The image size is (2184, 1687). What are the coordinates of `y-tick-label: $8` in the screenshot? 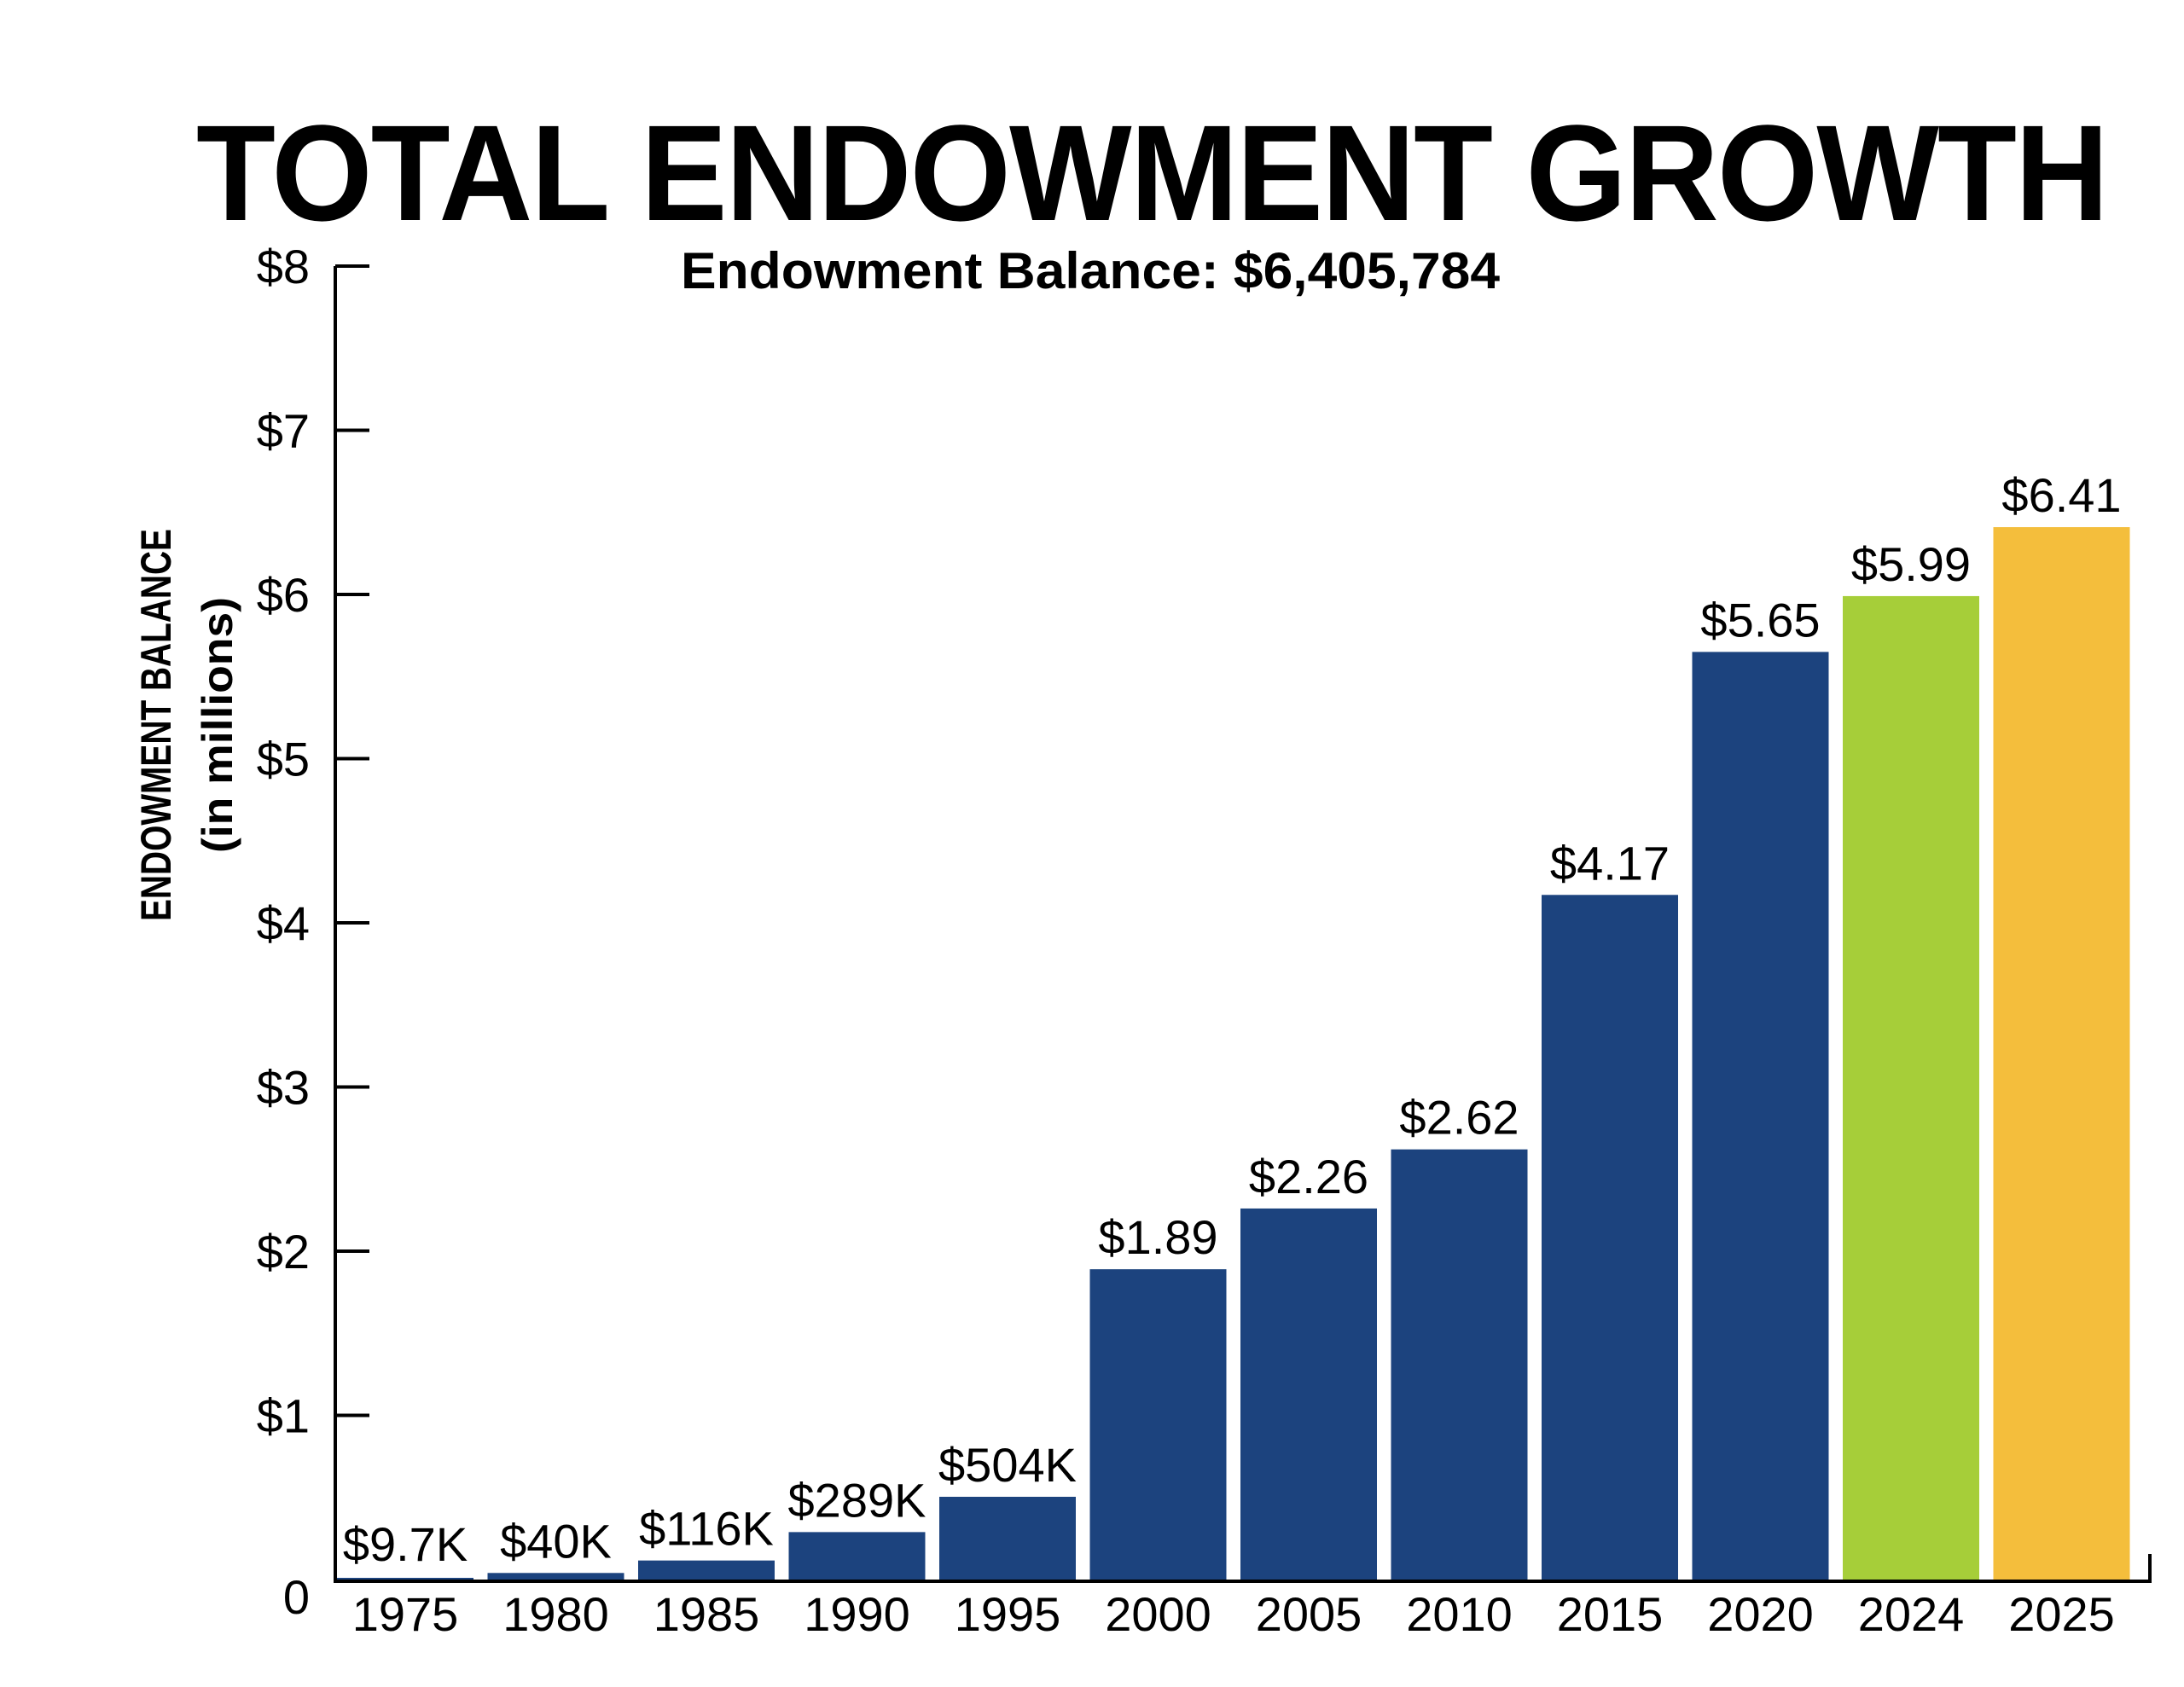 It's located at (283, 266).